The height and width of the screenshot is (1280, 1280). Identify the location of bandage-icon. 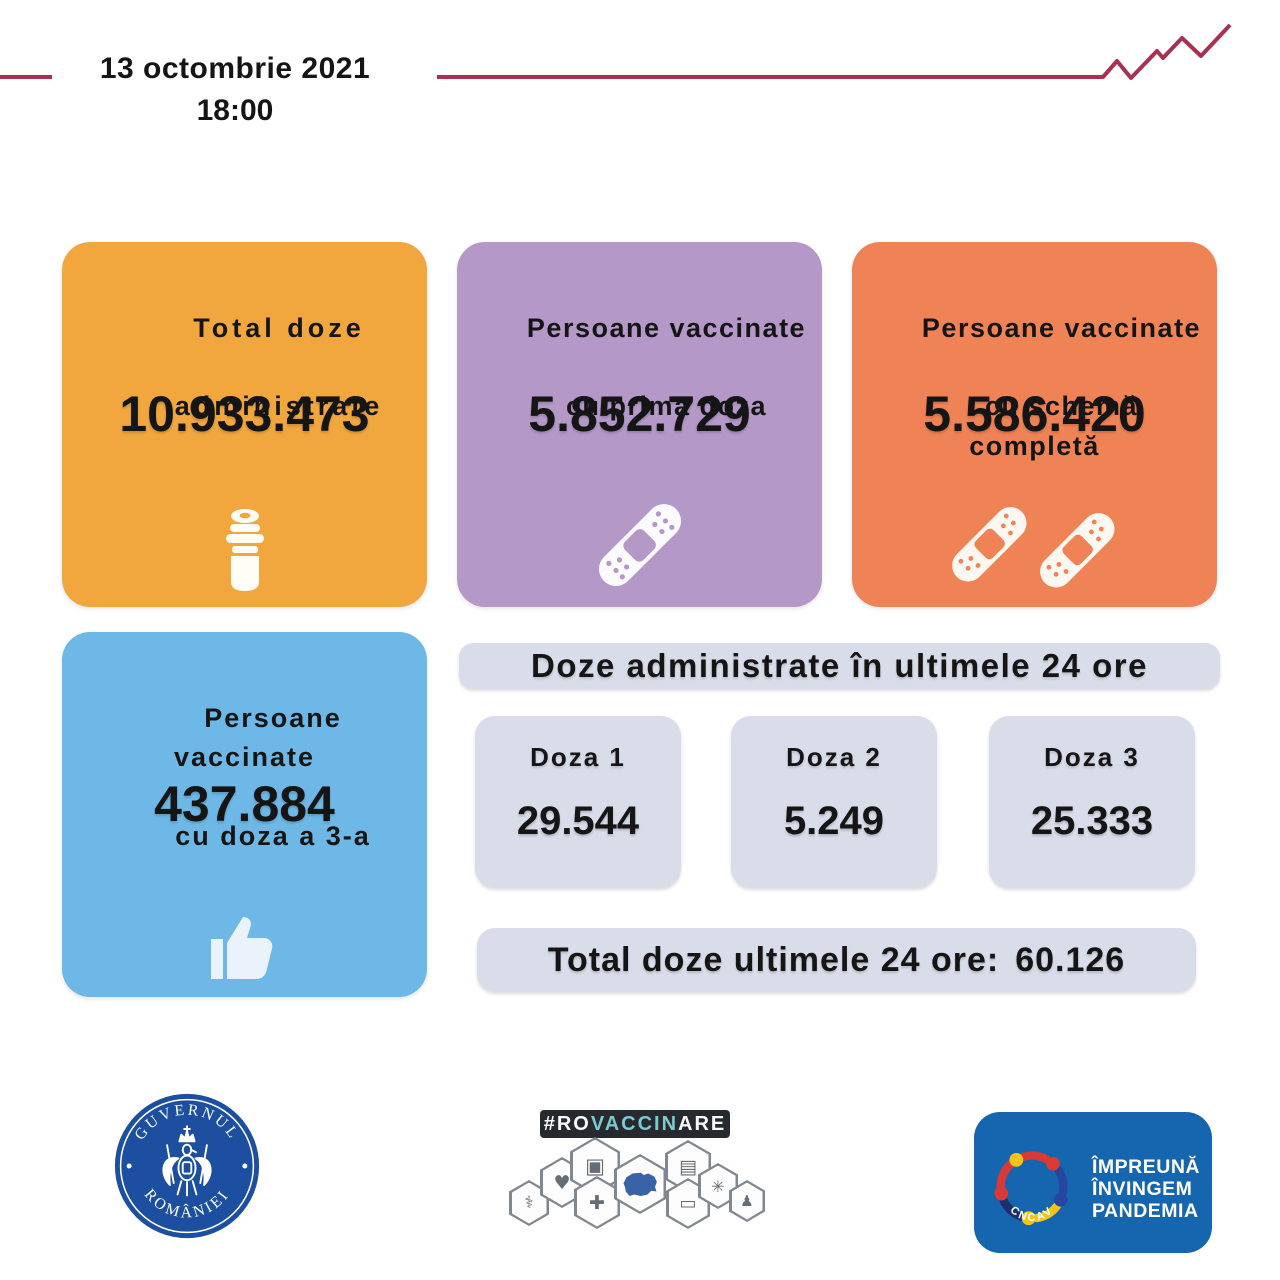
(639, 545).